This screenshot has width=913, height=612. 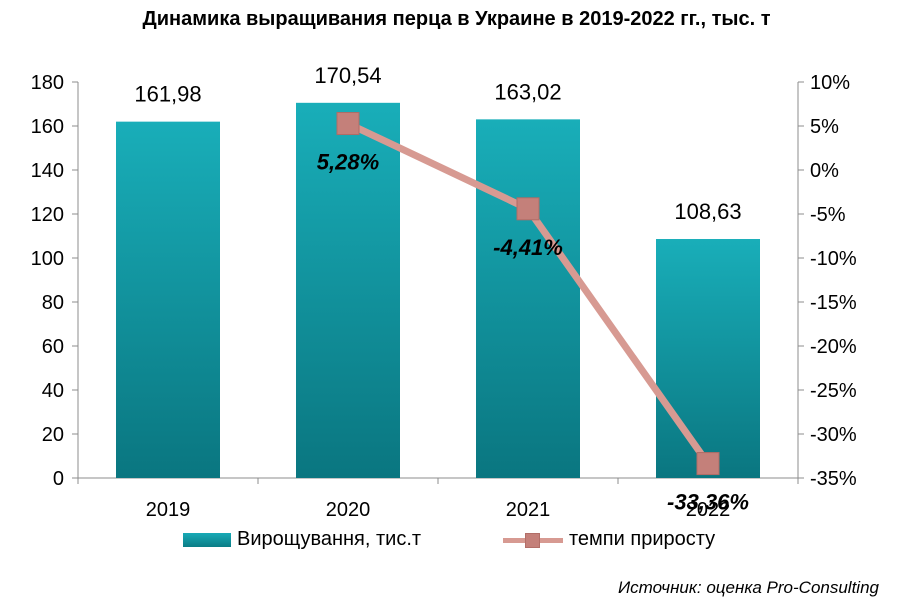 What do you see at coordinates (824, 171) in the screenshot?
I see `y-right-tick-label: 0%` at bounding box center [824, 171].